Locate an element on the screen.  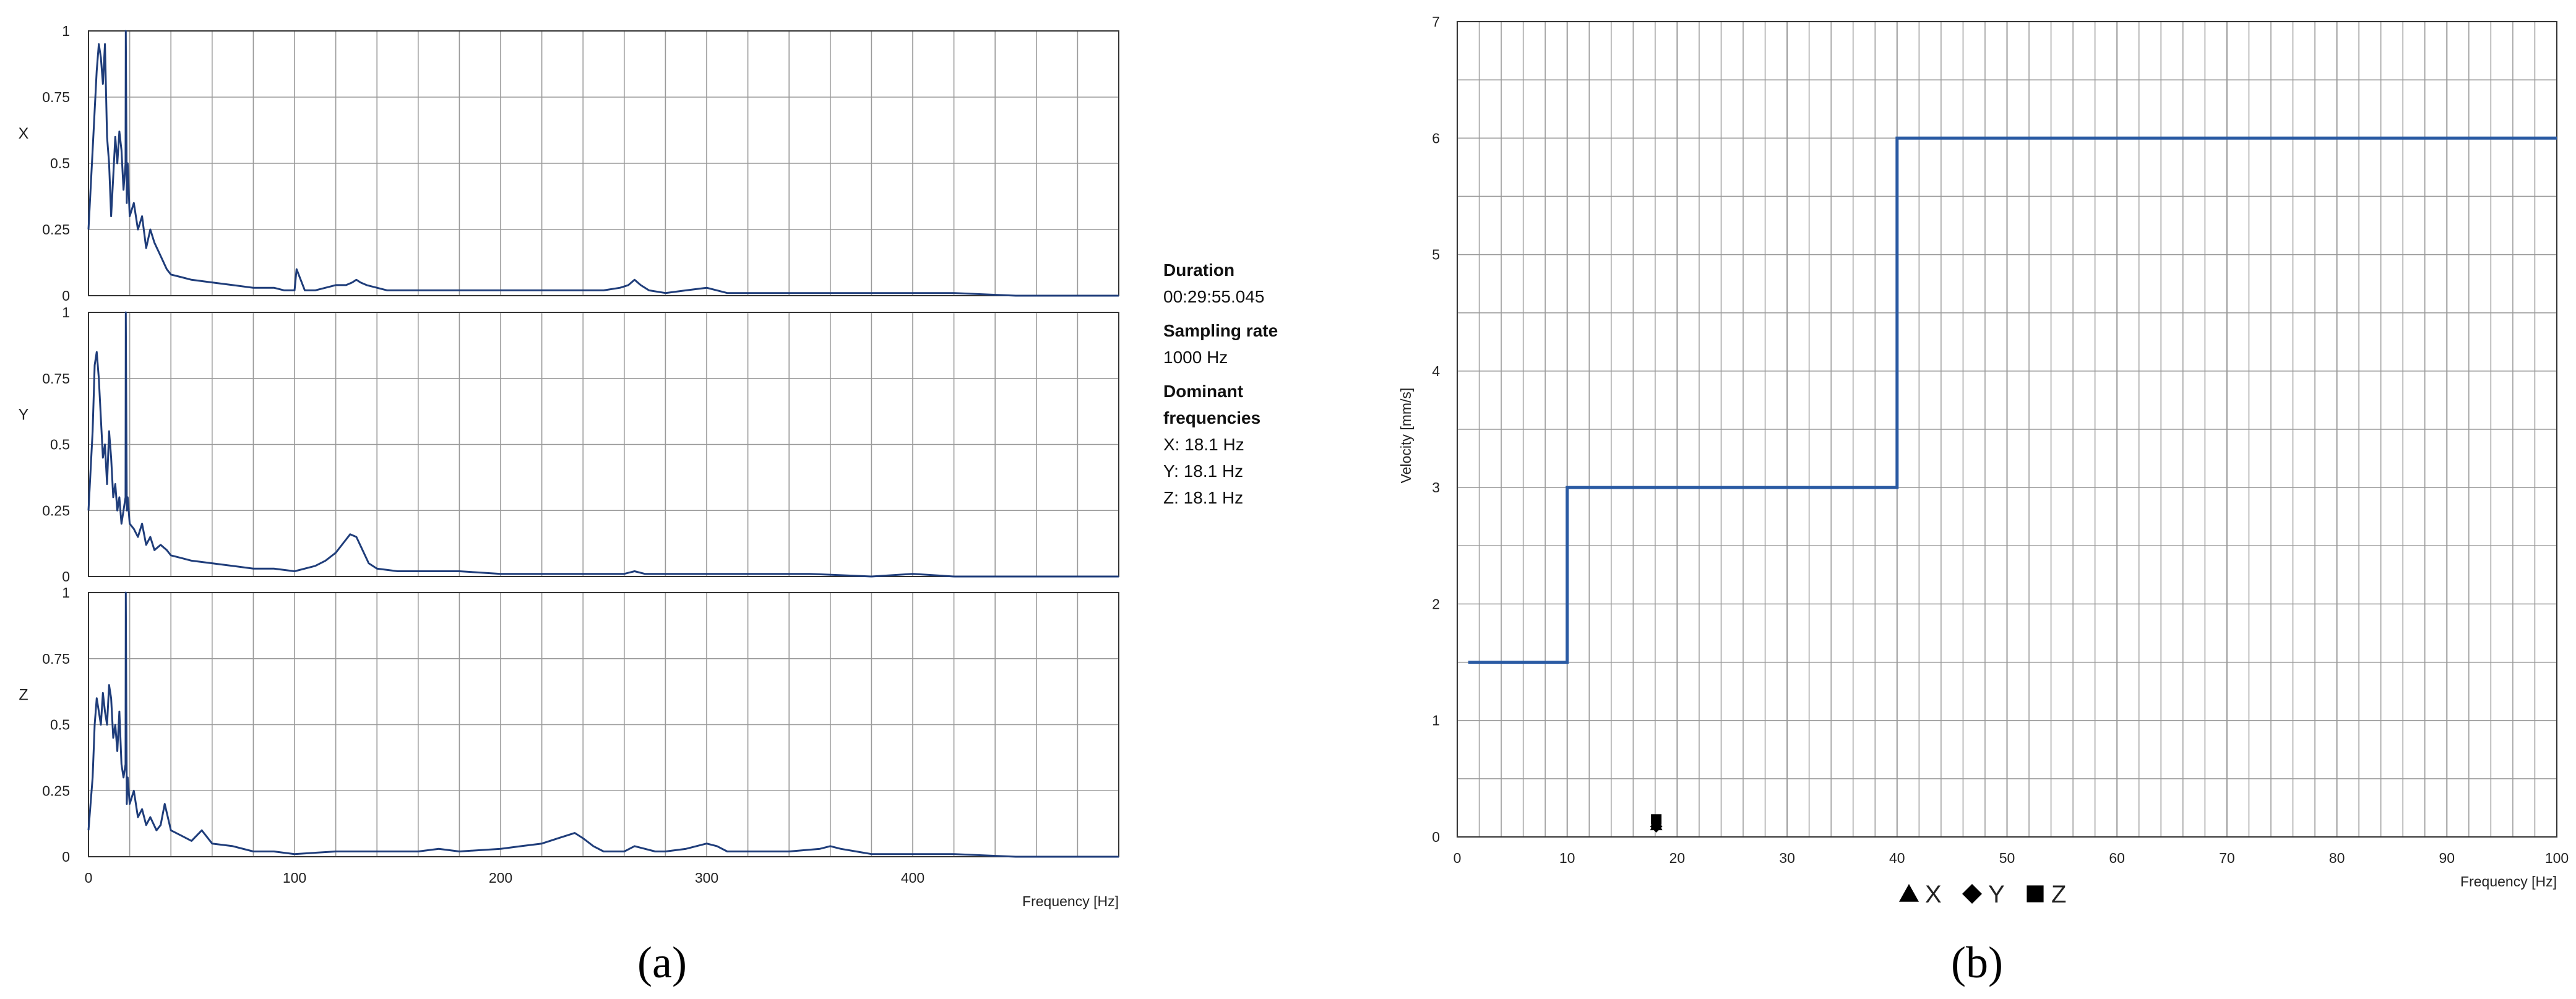
legend-marker-z is located at coordinates (2035, 894).